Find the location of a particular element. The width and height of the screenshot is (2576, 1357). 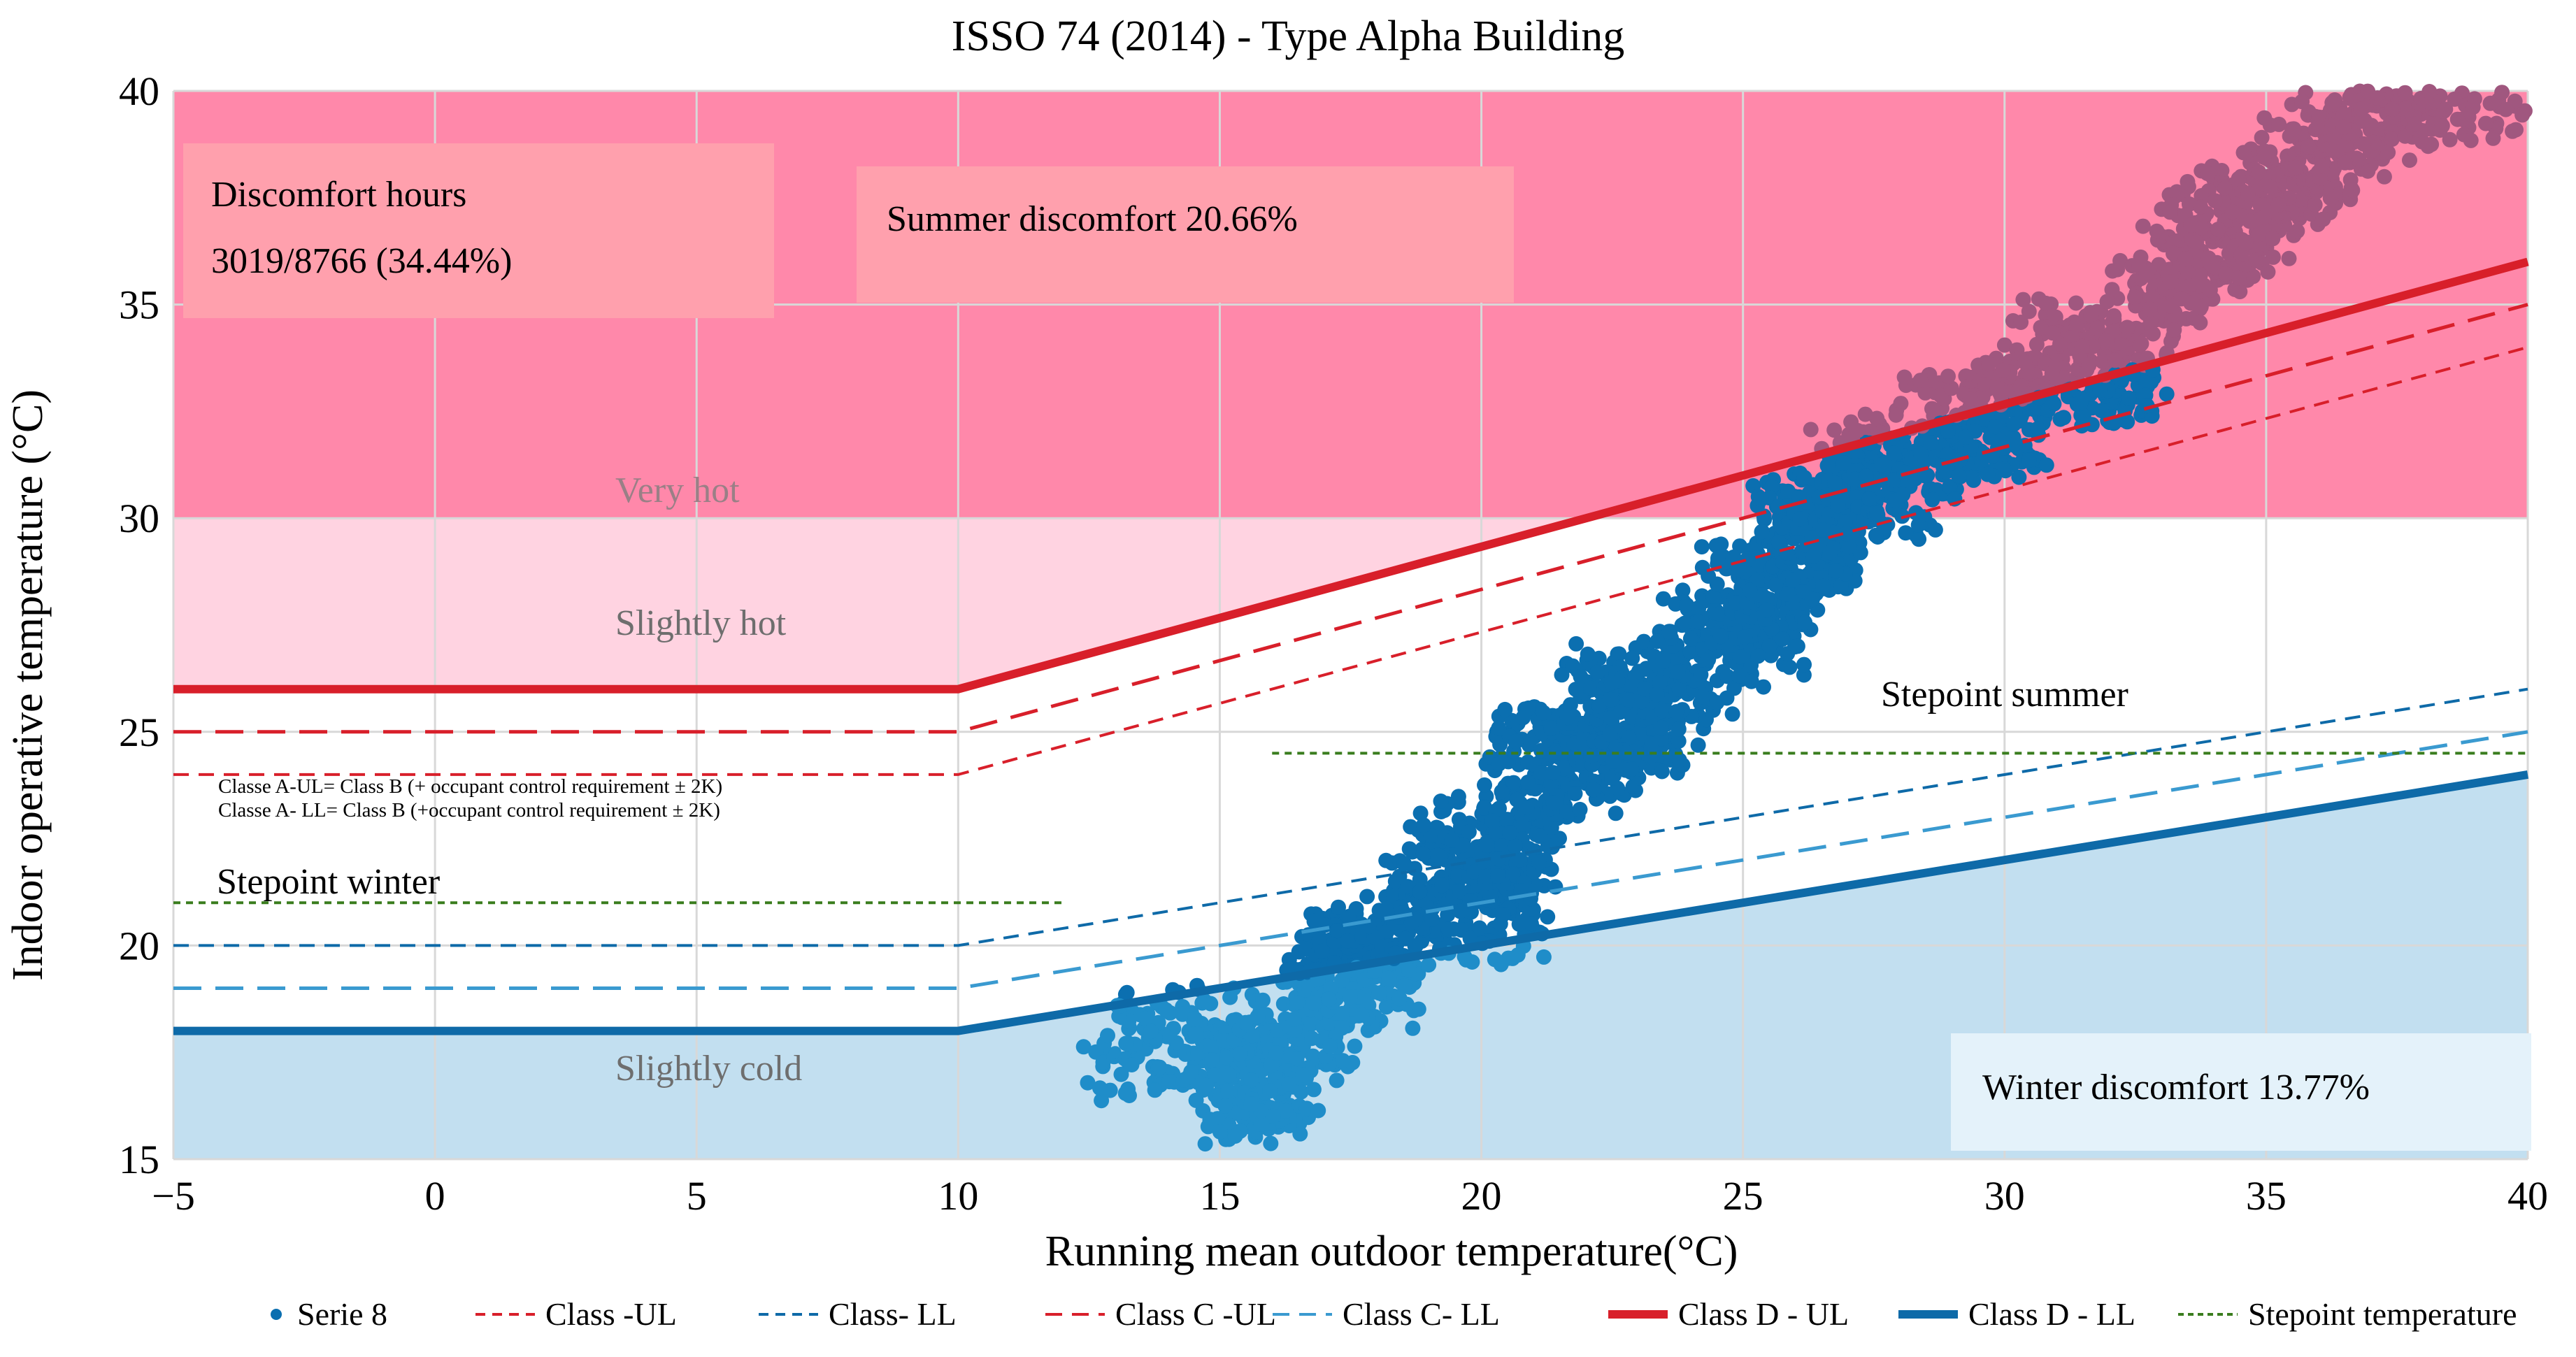

zone-label-slightly-hot: Slightly hot is located at coordinates (701, 623).